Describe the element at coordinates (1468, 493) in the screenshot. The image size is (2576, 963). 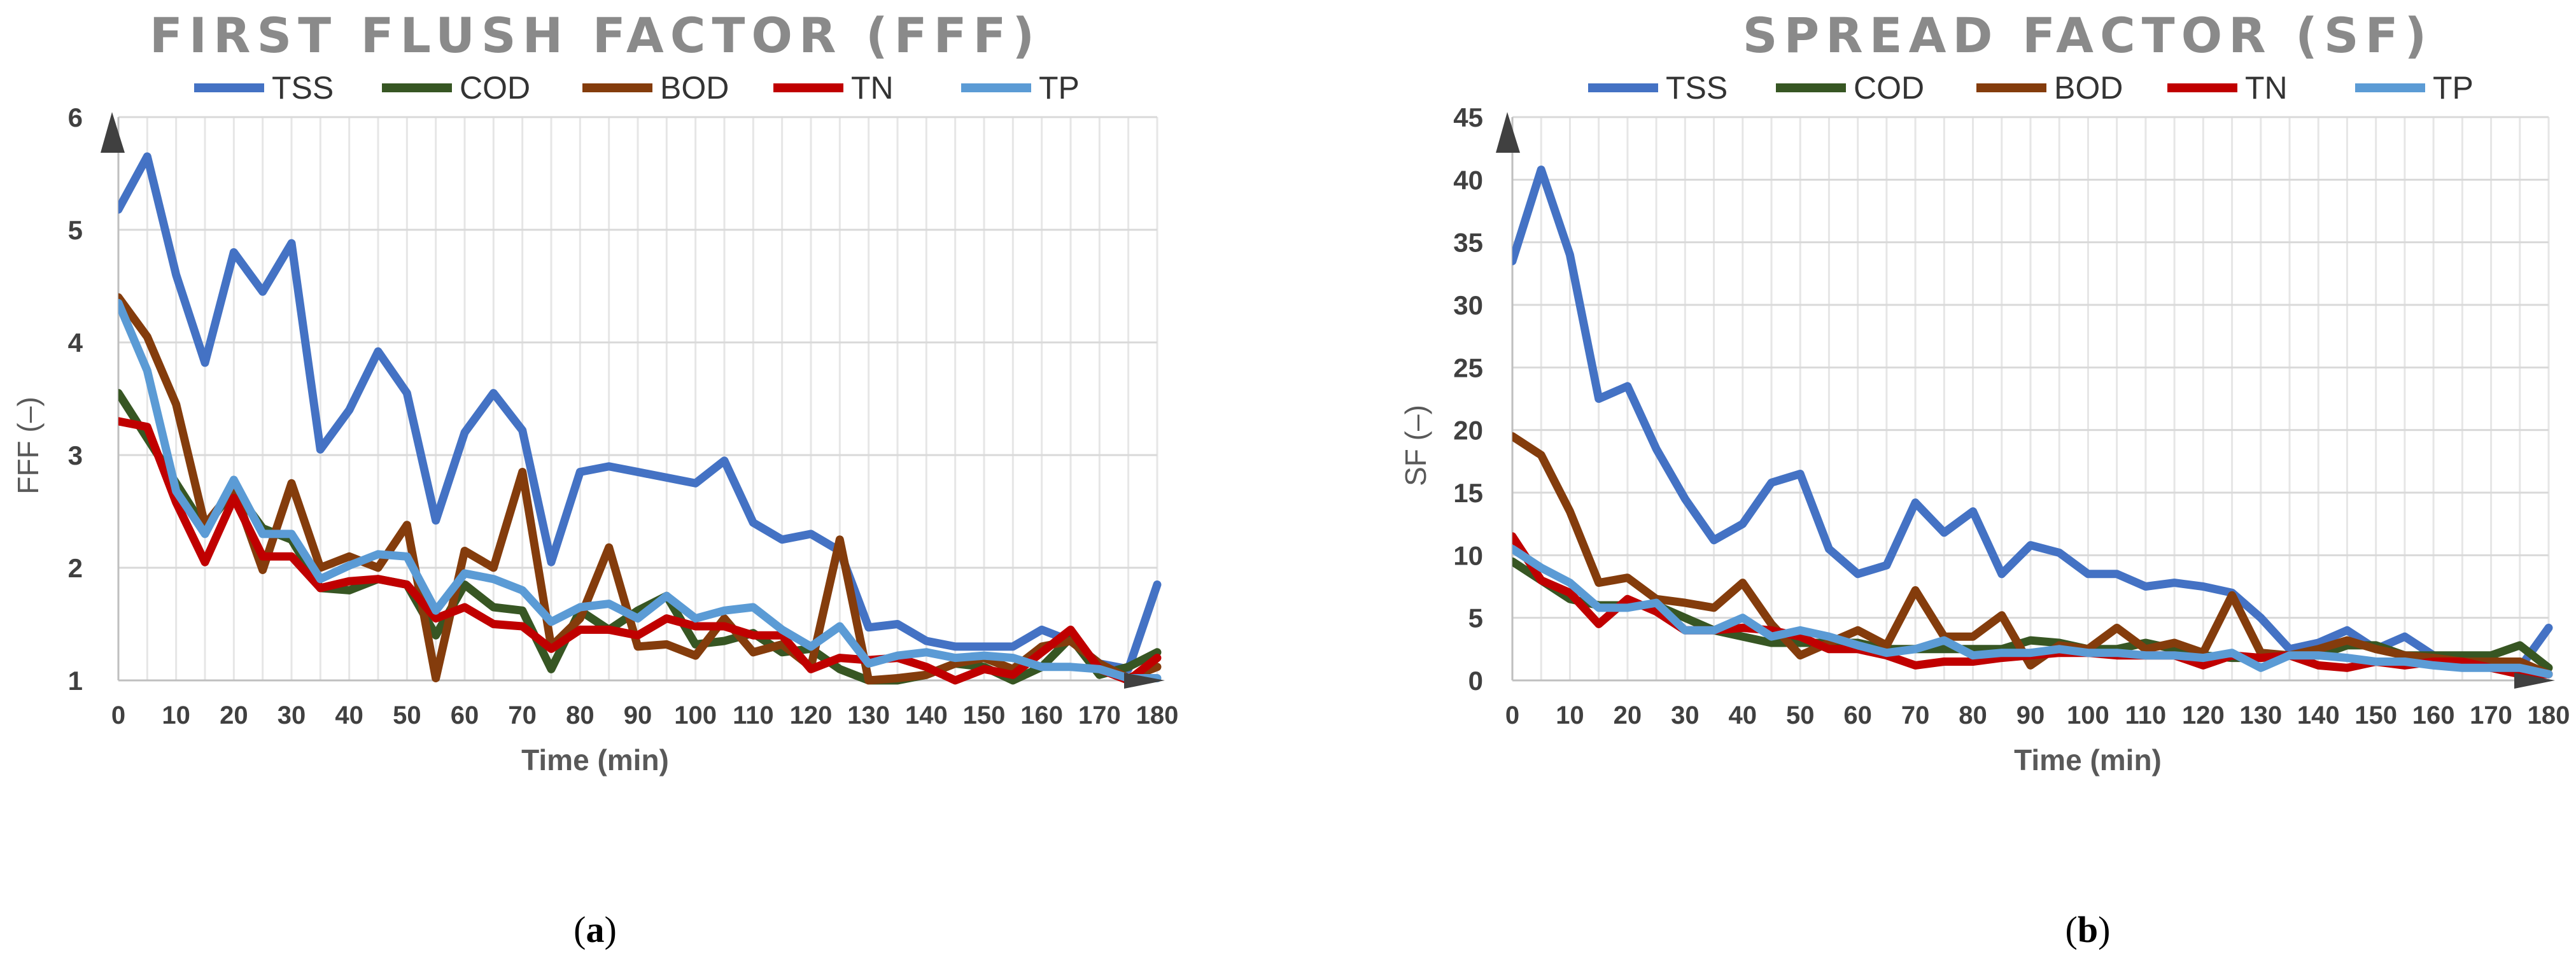
I see `y-tick-label: 15` at that location.